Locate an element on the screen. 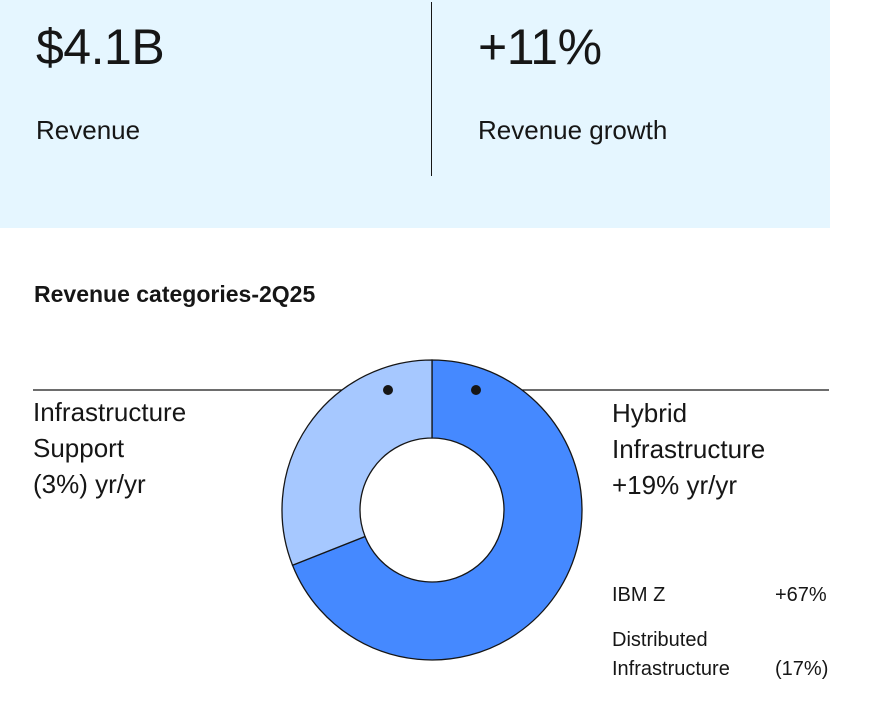  distributed-name-line2: Infrastructure is located at coordinates (671, 669).